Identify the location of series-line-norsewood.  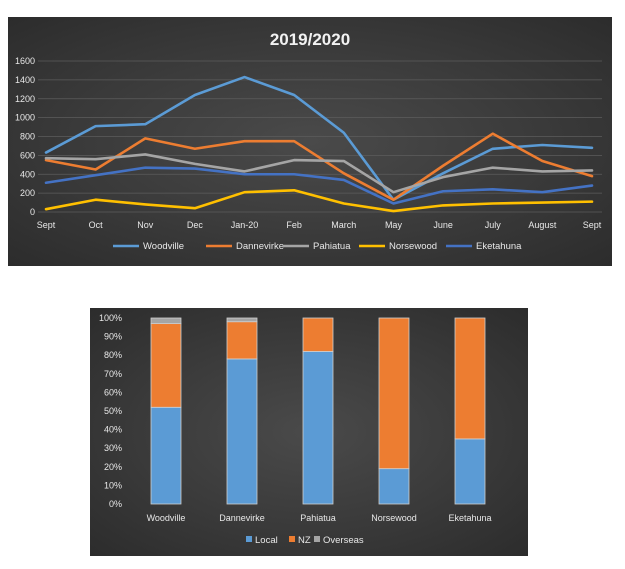
(319, 200).